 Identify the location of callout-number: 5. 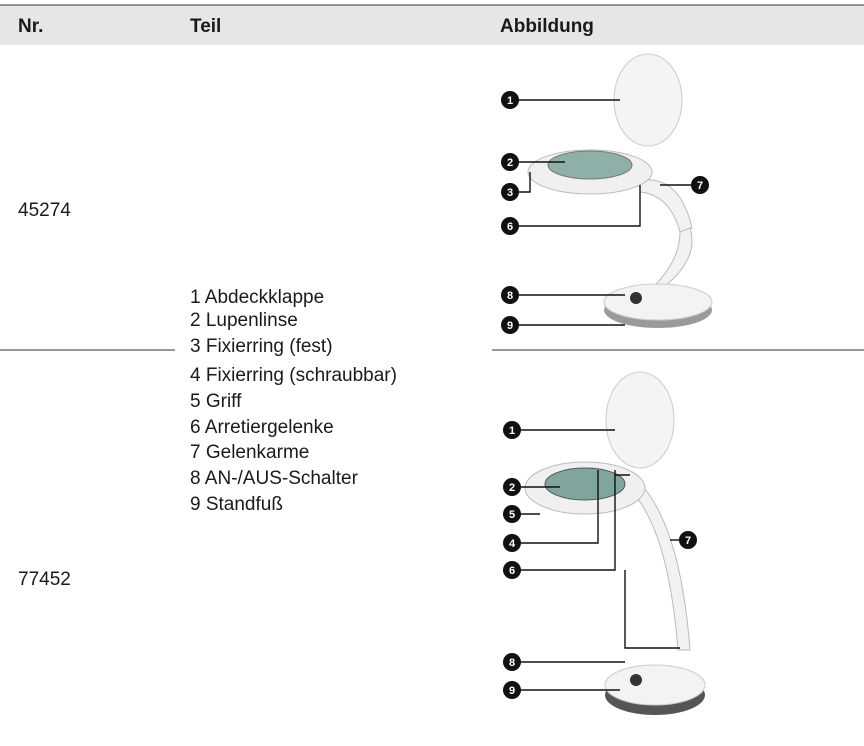
(512, 515).